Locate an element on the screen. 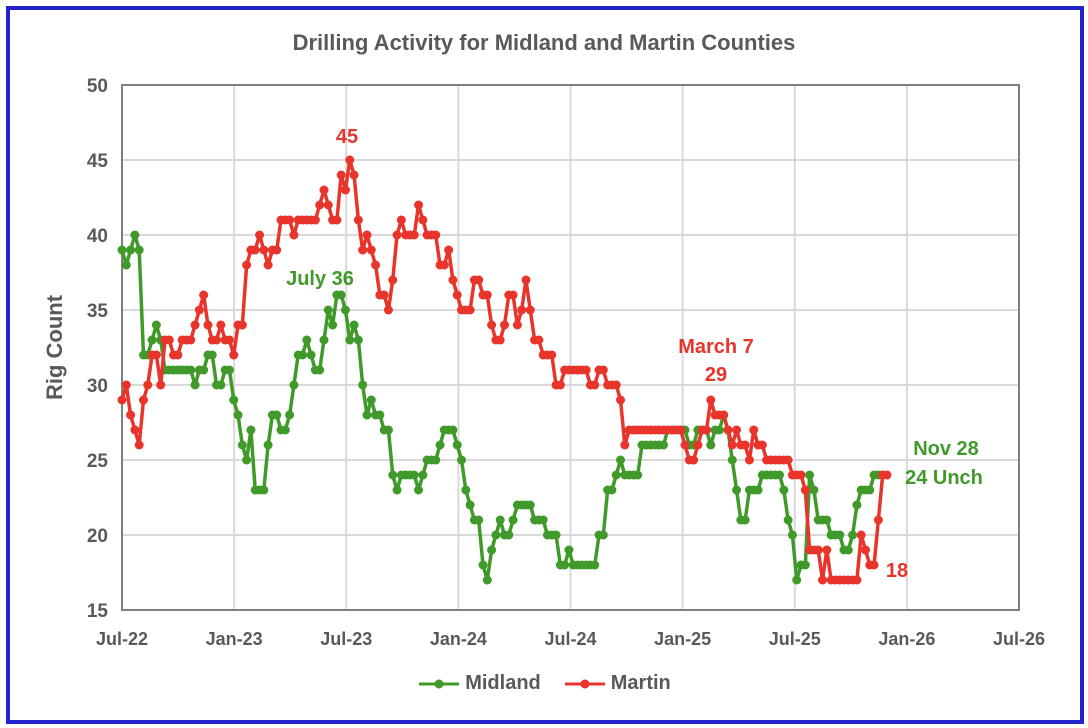  annotation: Nov 28 is located at coordinates (946, 449).